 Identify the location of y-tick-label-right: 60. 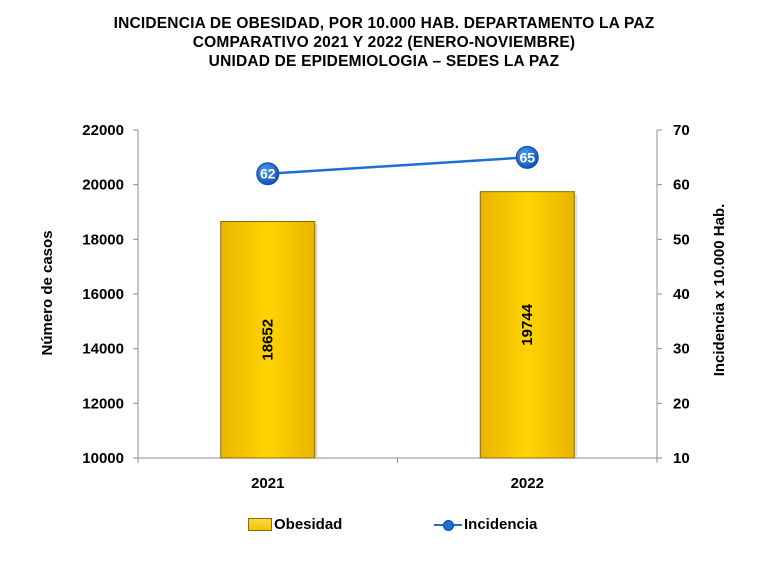
(681, 185).